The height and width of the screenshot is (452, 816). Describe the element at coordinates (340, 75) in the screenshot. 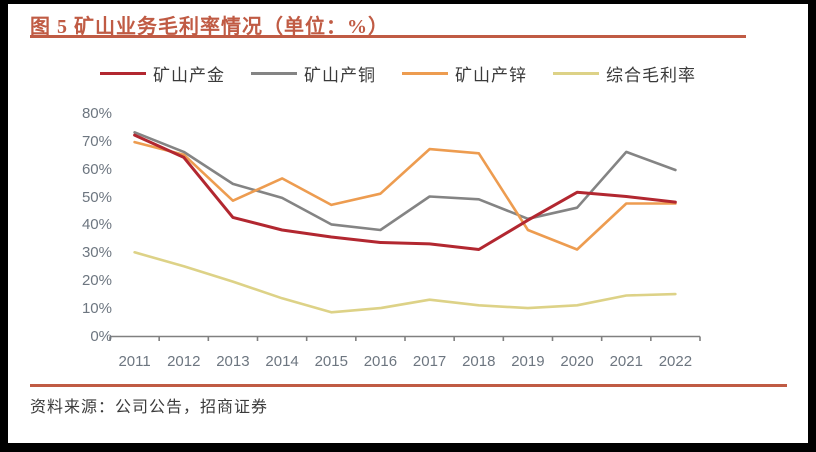

I see `legend-label: 矿山产铜` at that location.